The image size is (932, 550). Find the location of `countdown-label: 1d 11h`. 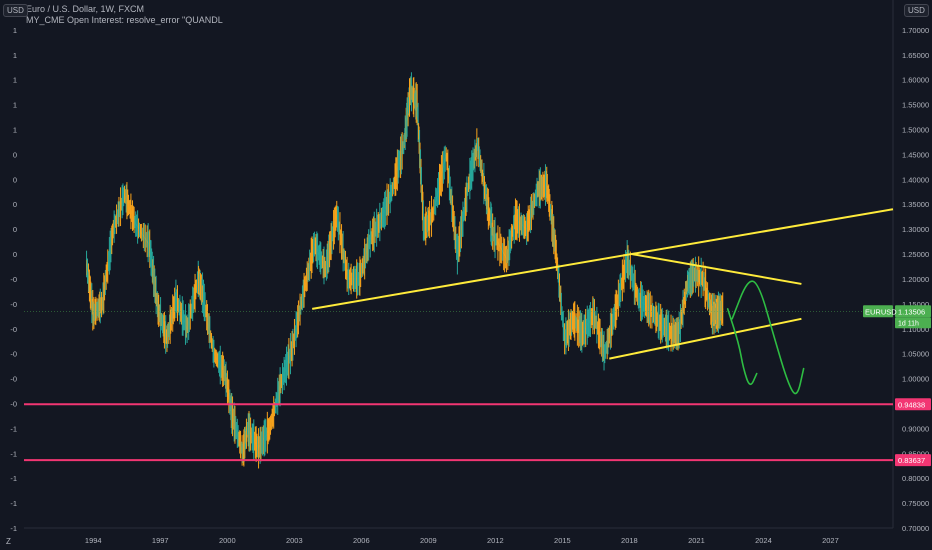

countdown-label: 1d 11h is located at coordinates (908, 323).